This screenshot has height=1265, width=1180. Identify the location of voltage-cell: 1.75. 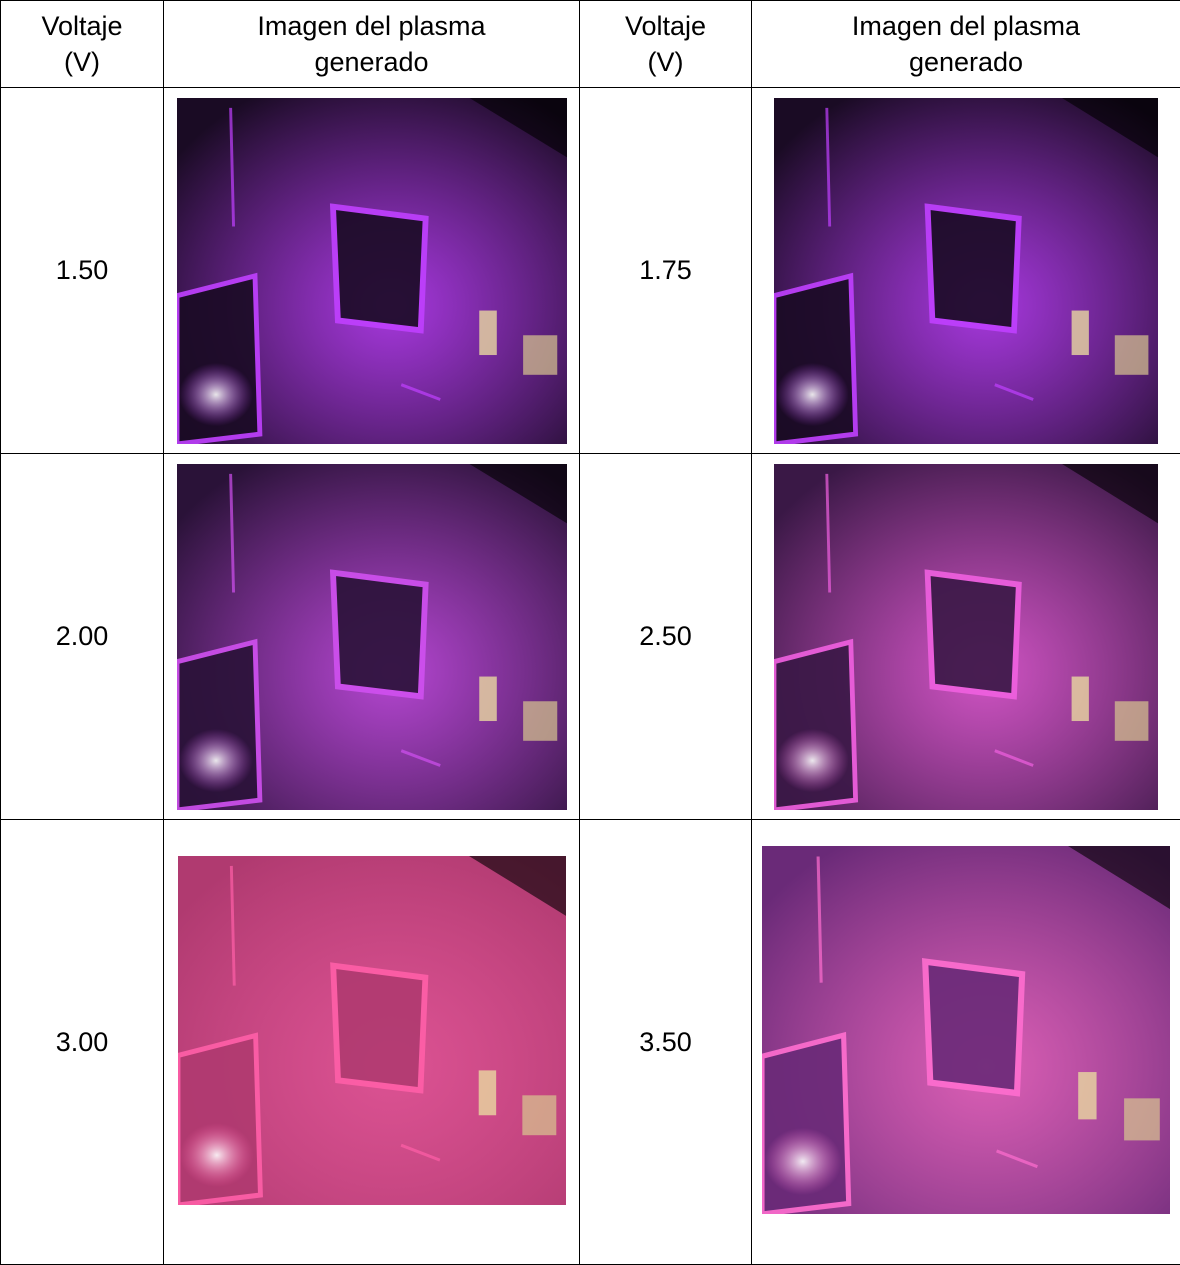
(666, 271).